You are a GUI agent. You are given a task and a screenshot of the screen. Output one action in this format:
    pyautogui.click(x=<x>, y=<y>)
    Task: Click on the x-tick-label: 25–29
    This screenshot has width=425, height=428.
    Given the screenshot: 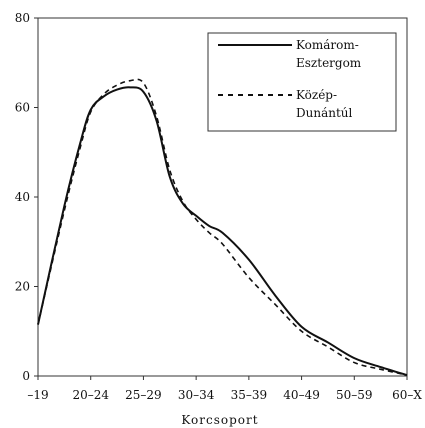 What is the action you would take?
    pyautogui.click(x=143, y=395)
    